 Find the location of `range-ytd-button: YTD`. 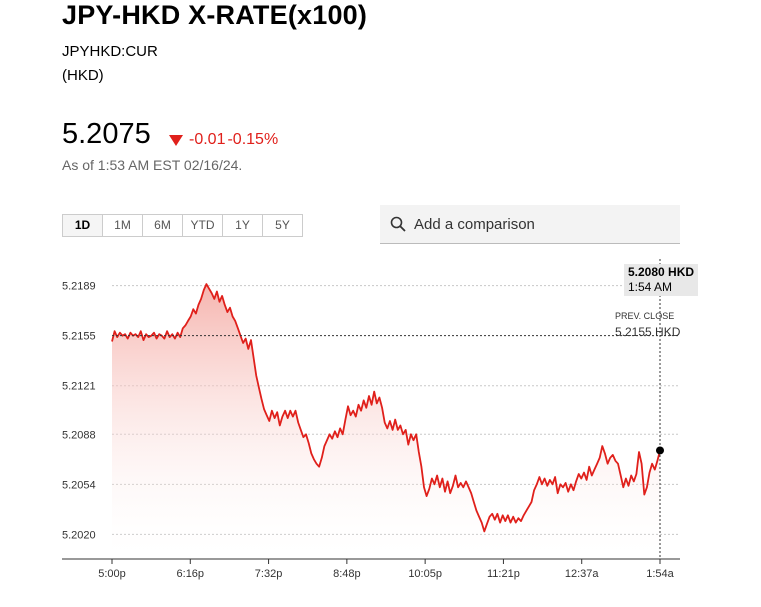

range-ytd-button: YTD is located at coordinates (203, 225).